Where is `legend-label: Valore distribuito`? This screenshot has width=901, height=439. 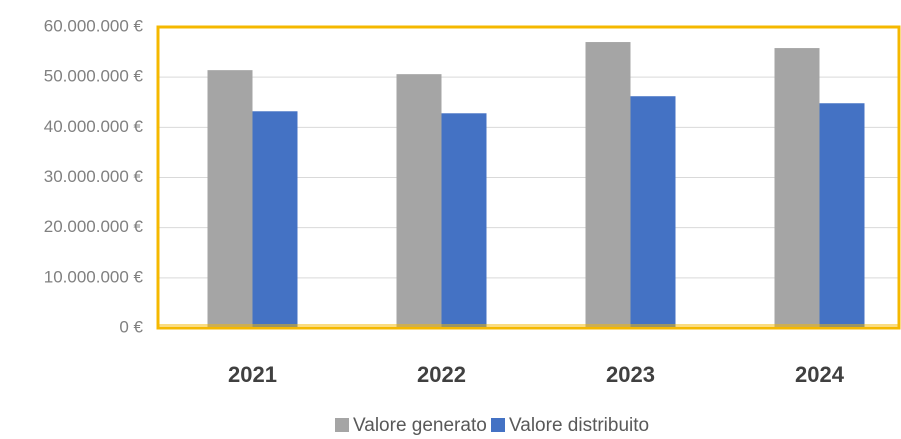
legend-label: Valore distribuito is located at coordinates (579, 425).